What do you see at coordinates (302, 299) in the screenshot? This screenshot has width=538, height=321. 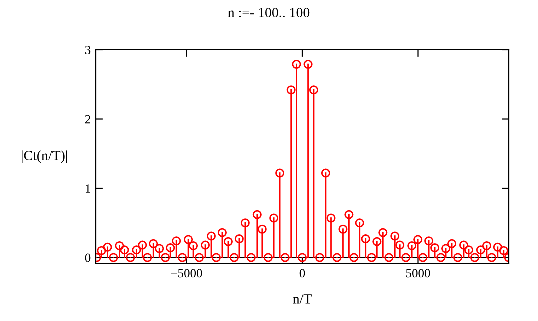 I see `x-axis-title: n/T` at bounding box center [302, 299].